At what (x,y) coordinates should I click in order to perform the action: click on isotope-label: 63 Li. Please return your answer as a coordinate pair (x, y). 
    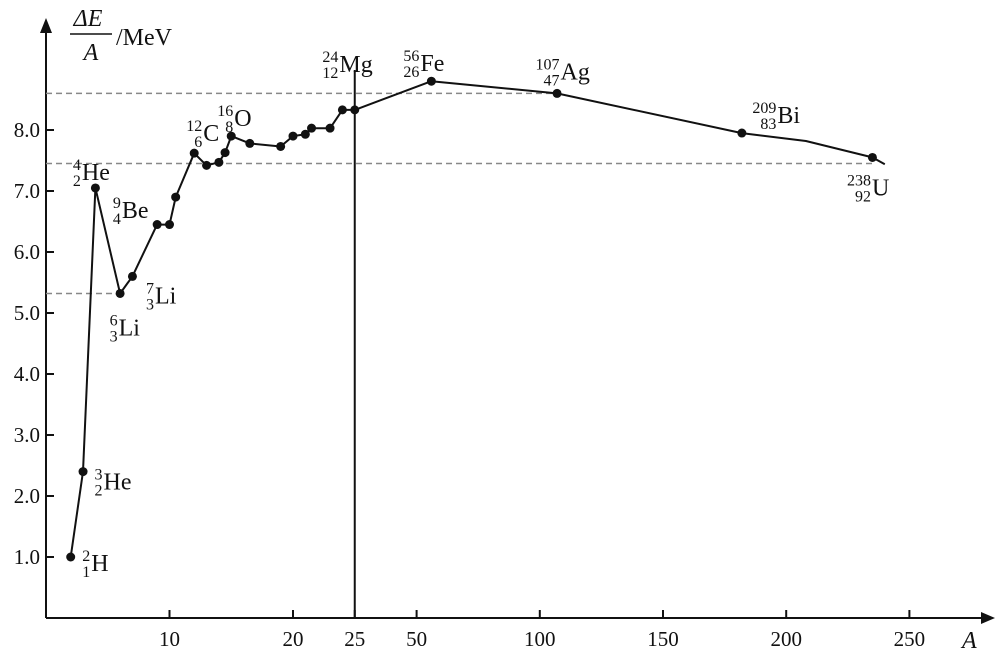
    Looking at the image, I should click on (125, 328).